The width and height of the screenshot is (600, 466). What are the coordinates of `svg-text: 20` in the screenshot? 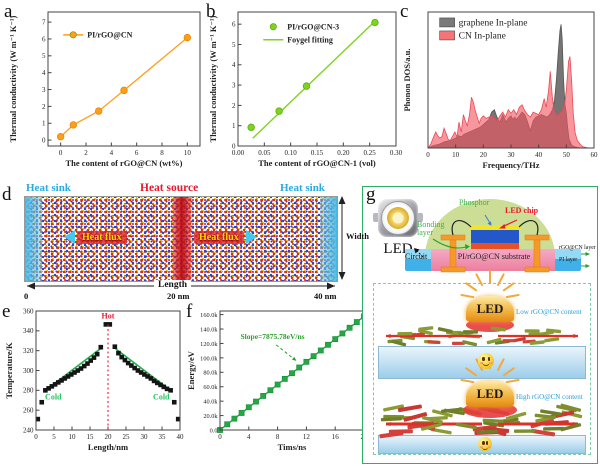 It's located at (109, 437).